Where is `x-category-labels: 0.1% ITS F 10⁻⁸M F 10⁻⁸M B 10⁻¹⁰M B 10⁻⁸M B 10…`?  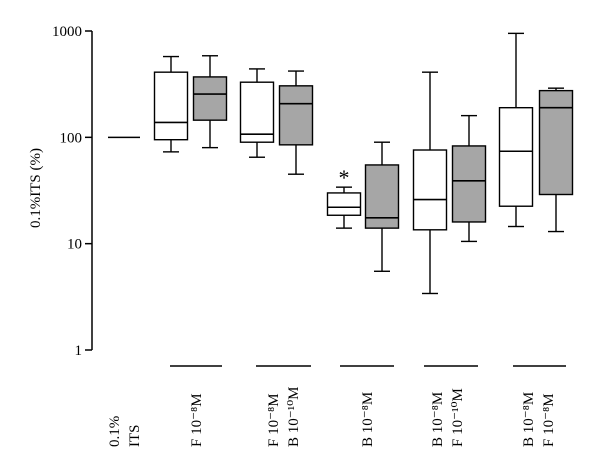
x-category-labels: 0.1% ITS F 10⁻⁸M F 10⁻⁸M B 10⁻¹⁰M B 10⁻⁸M B 10… is located at coordinates (336, 406).